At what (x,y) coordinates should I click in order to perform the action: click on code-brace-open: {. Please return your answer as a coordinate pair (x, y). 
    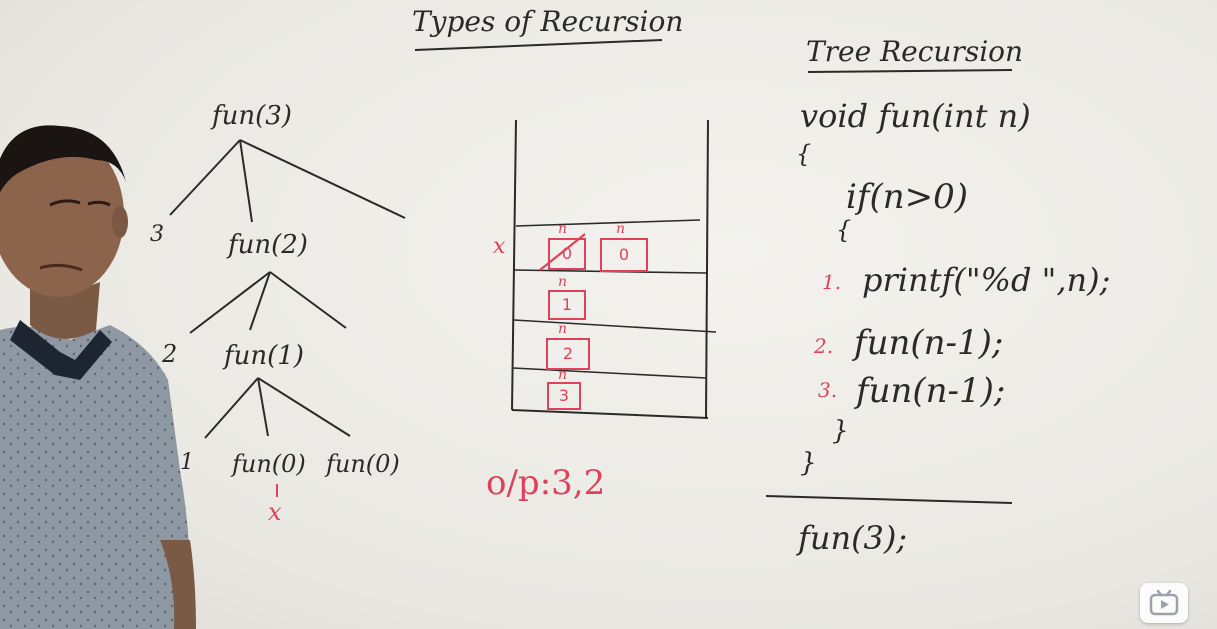
    Looking at the image, I should click on (804, 154).